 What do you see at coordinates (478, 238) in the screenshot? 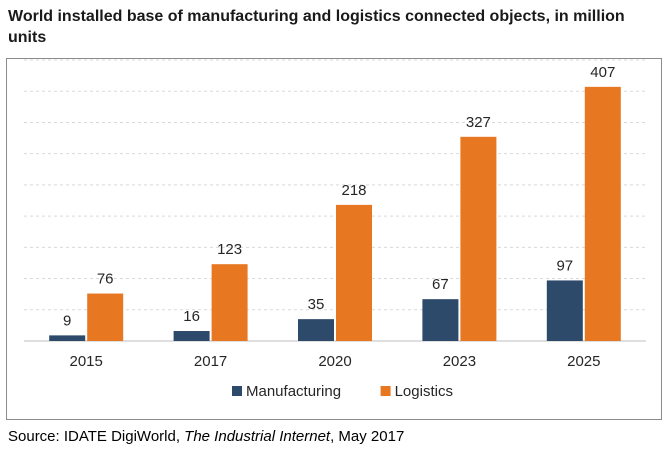
I see `bar-logistics-2023` at bounding box center [478, 238].